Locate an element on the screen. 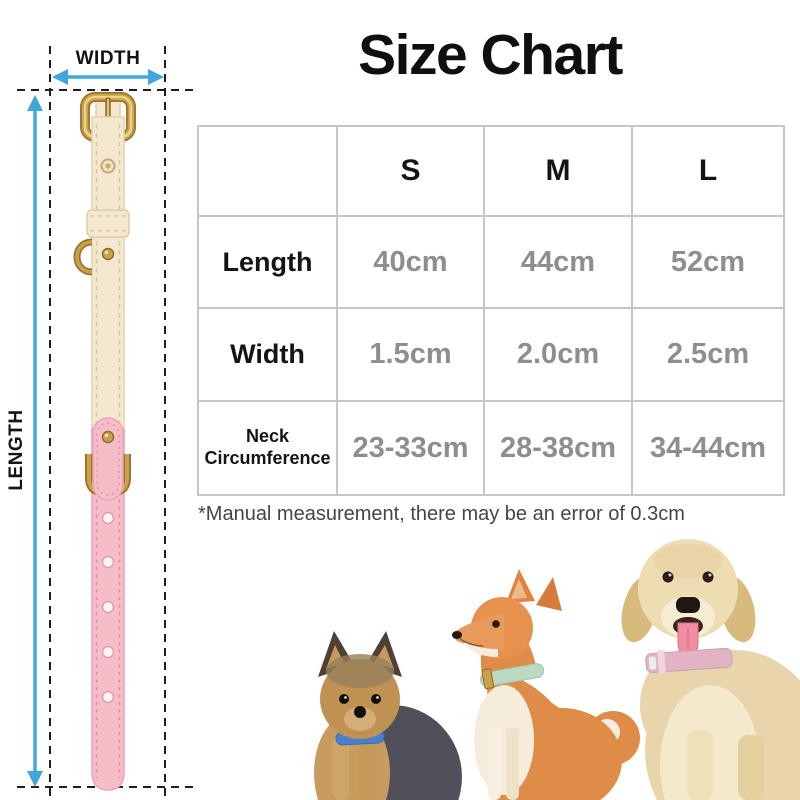 This screenshot has height=800, width=800. collar-cream-strap is located at coordinates (101, 275).